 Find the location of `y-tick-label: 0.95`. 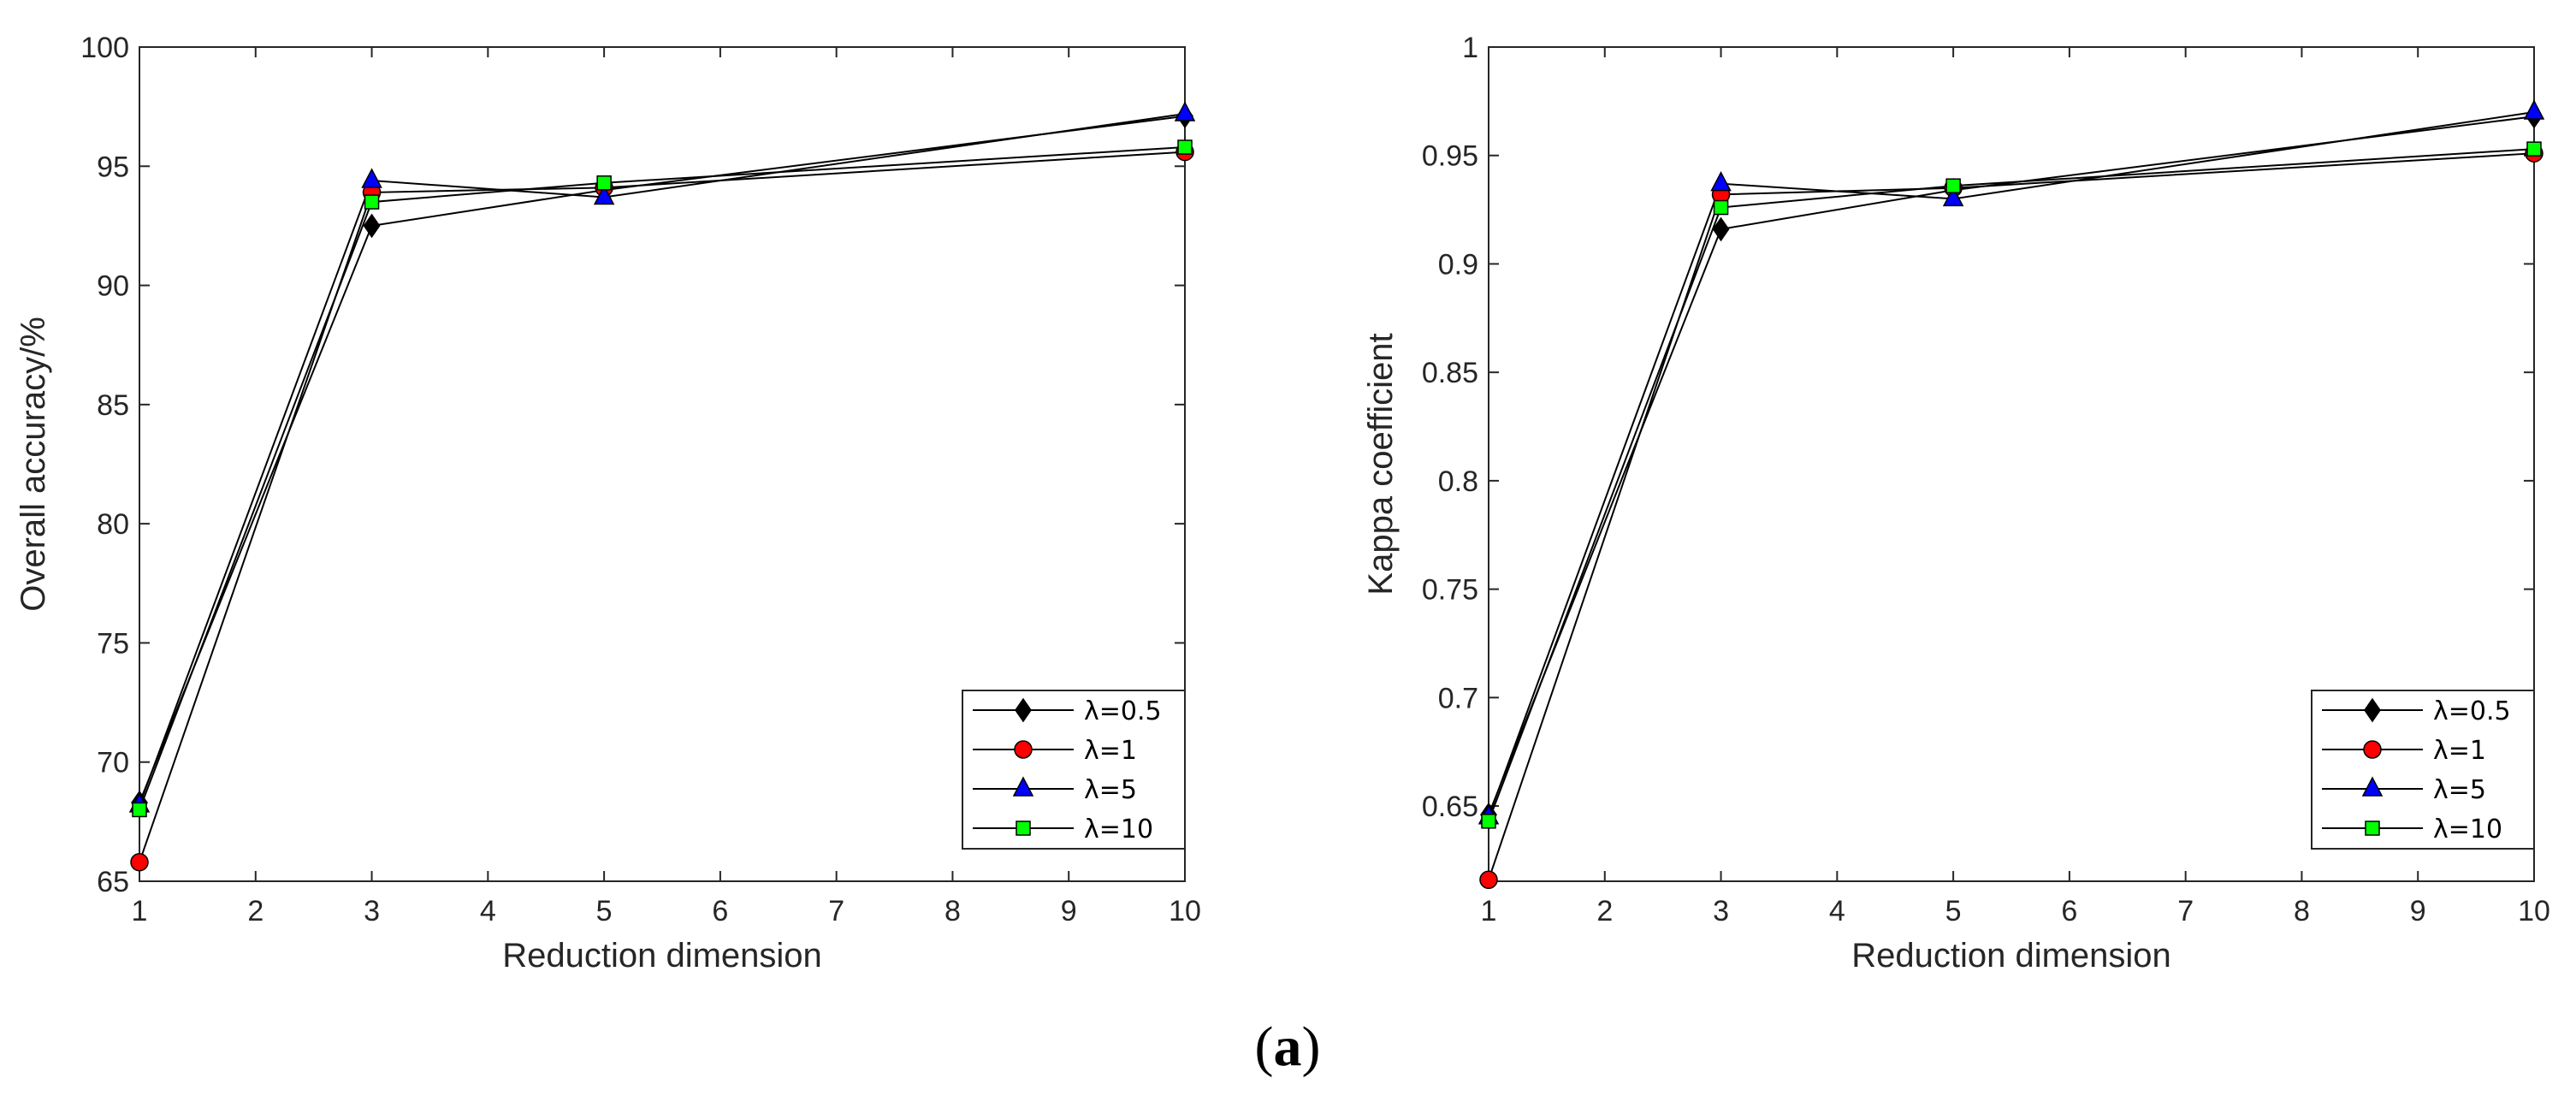

y-tick-label: 0.95 is located at coordinates (1450, 157).